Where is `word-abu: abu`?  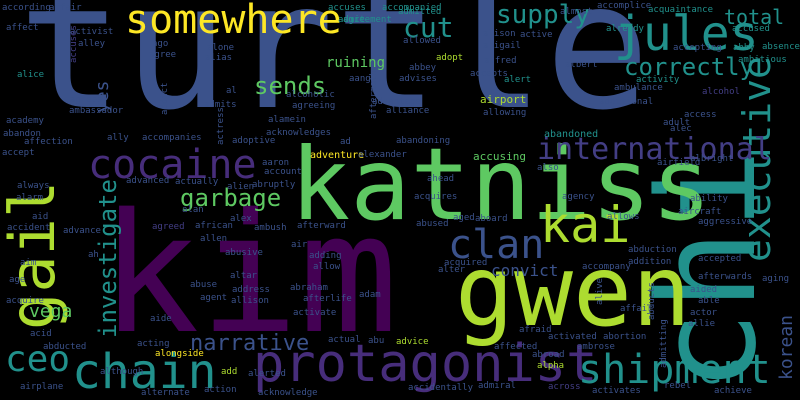 word-abu: abu is located at coordinates (376, 341).